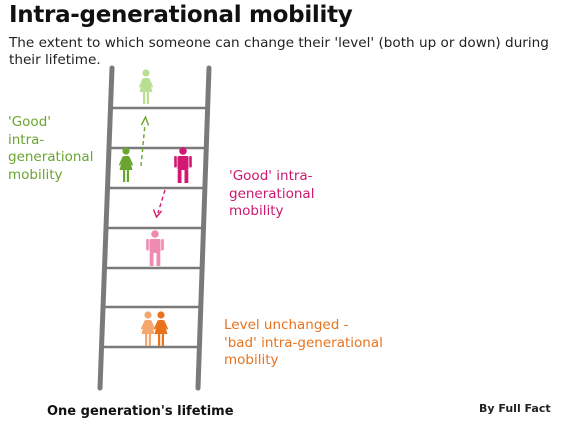 The image size is (584, 433). I want to click on dashed-arrow-down-icon, so click(159, 204).